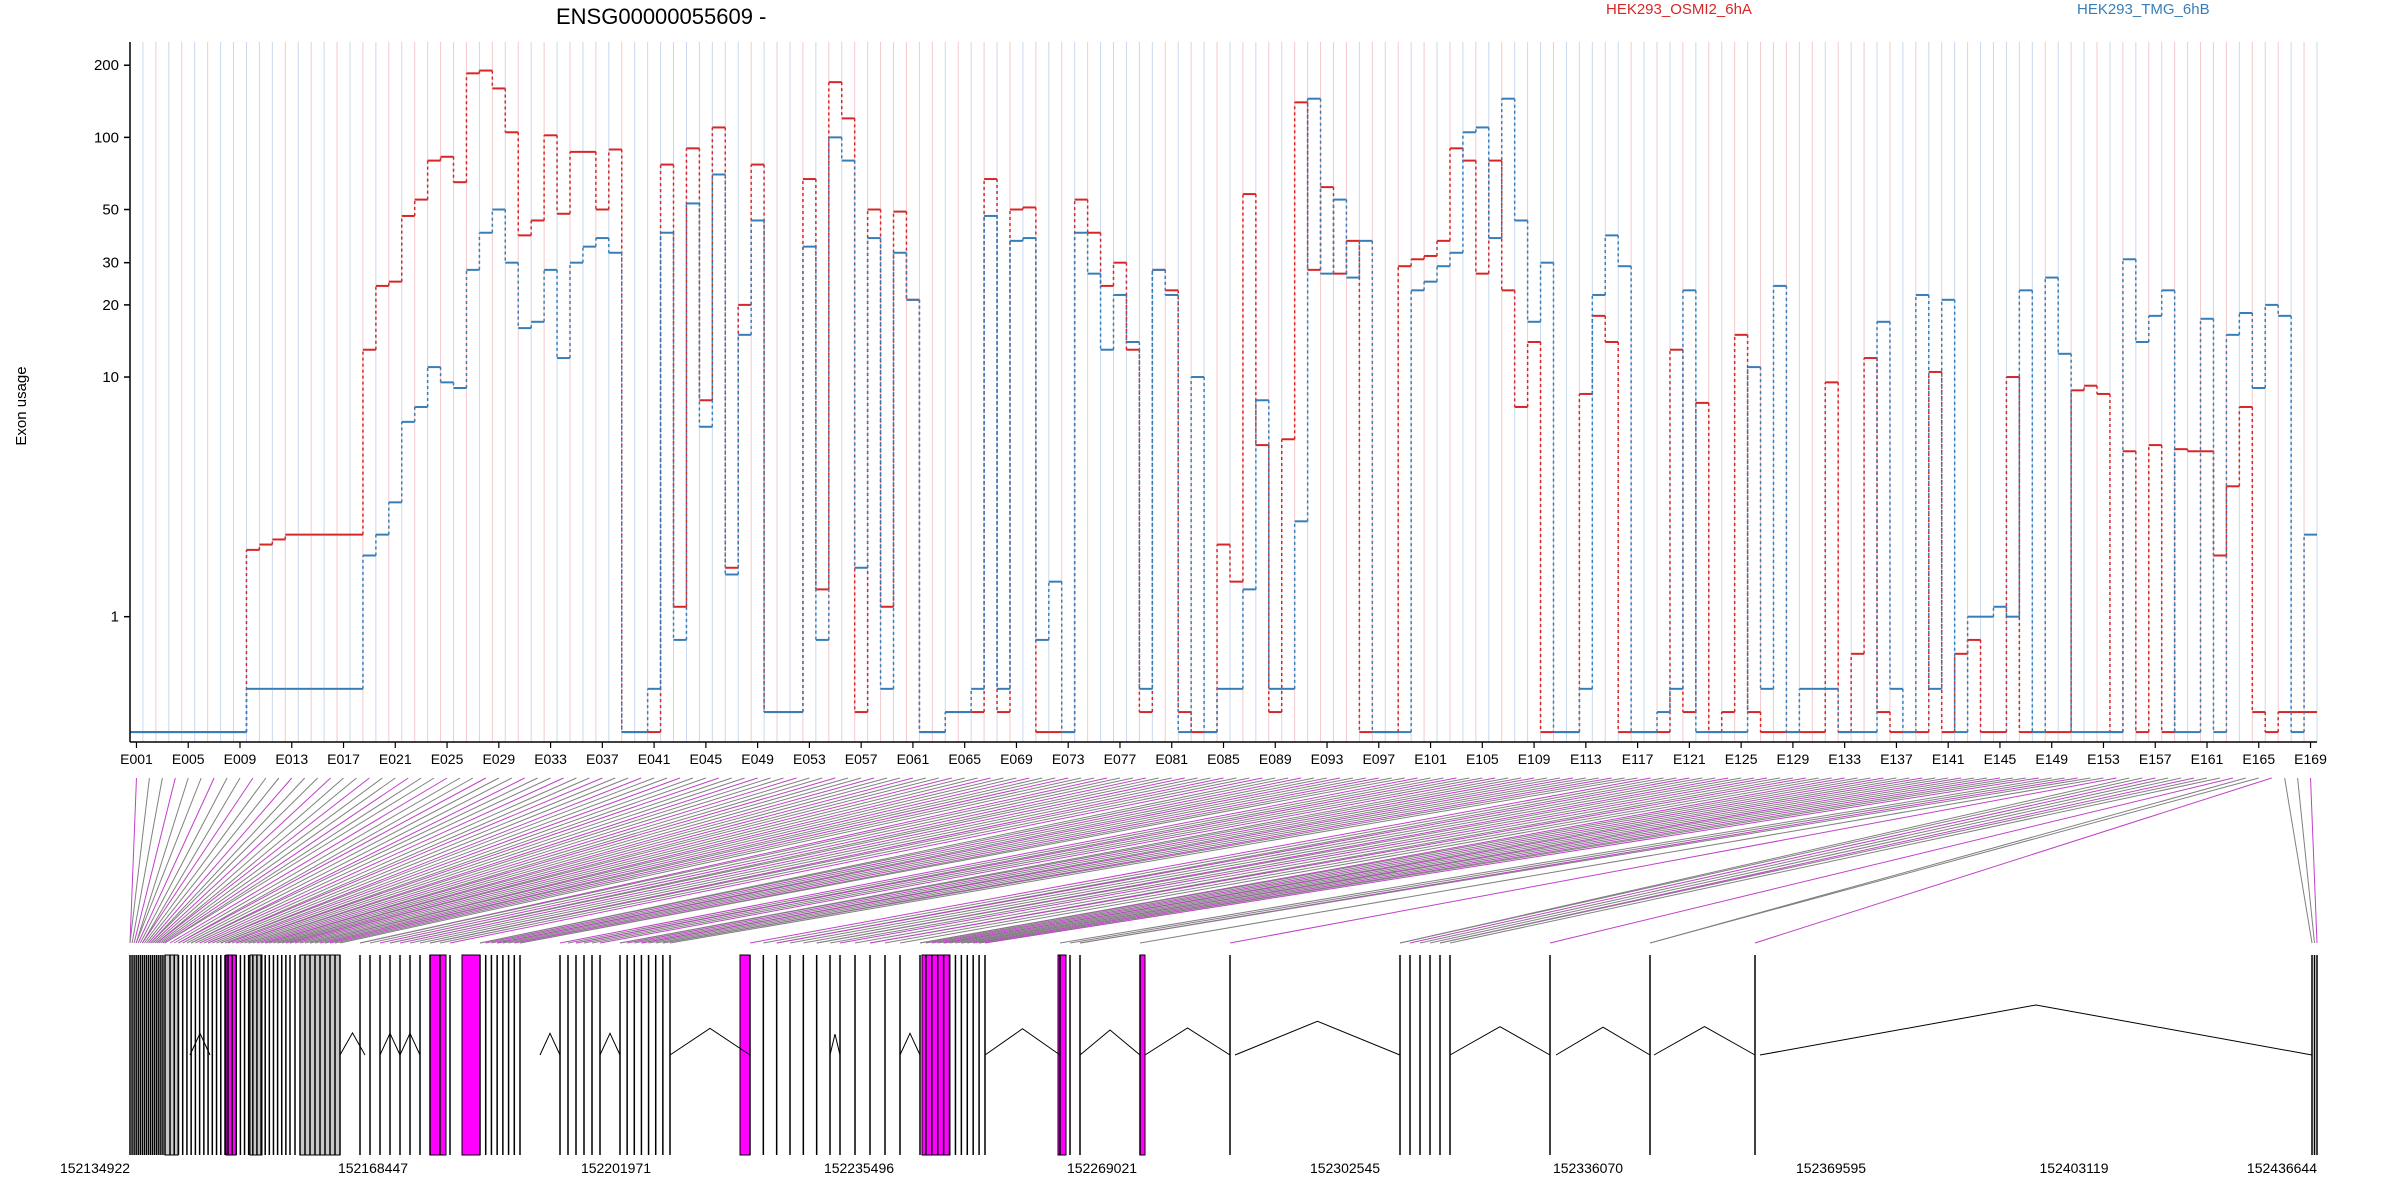 This screenshot has height=1200, width=2400. I want to click on exon-connector-lines, so click(1223, 860).